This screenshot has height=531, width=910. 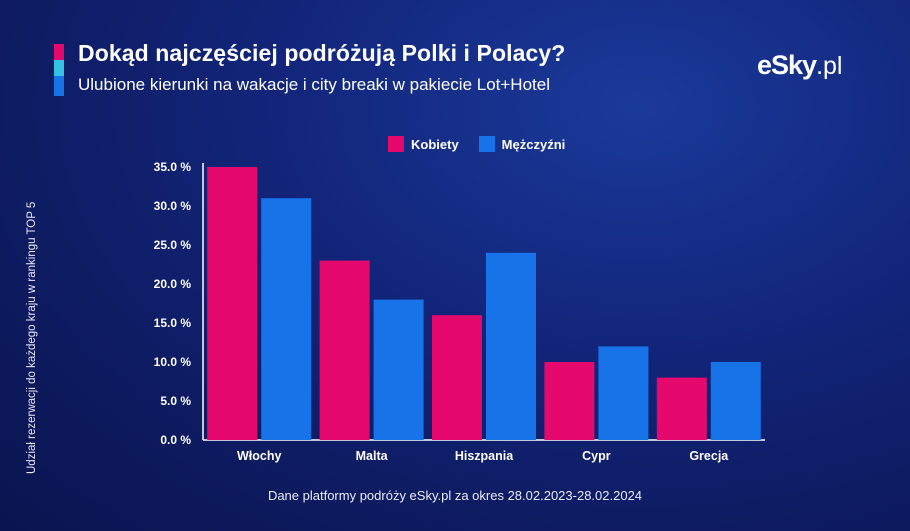 What do you see at coordinates (173, 284) in the screenshot?
I see `y-tick-label: 20.0 %` at bounding box center [173, 284].